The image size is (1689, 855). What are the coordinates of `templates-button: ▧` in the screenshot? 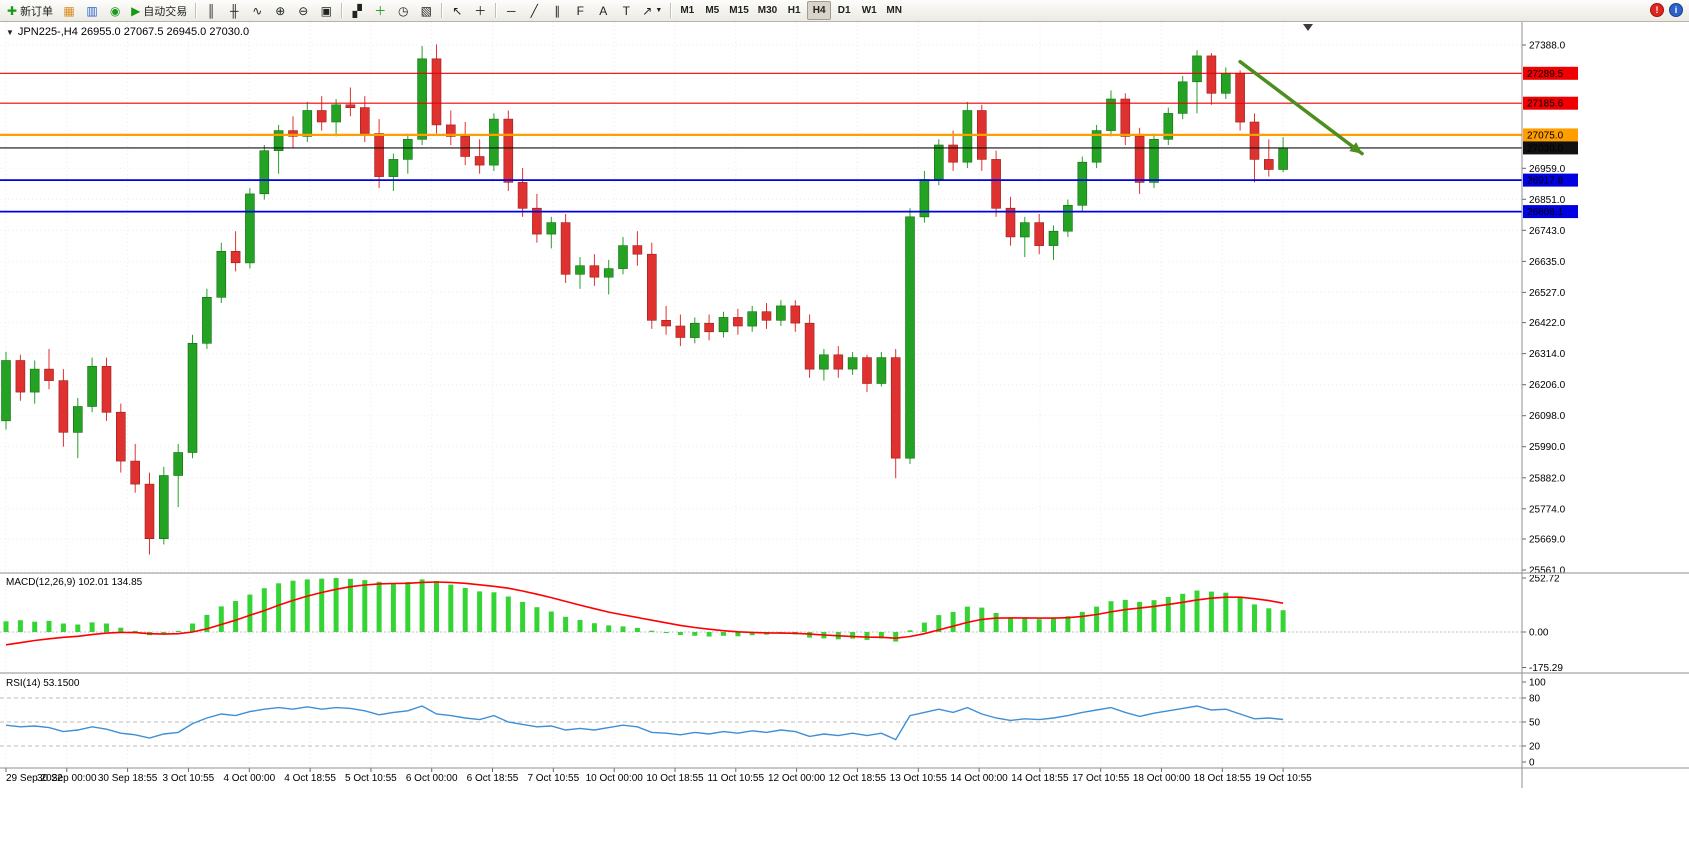 It's located at (426, 10).